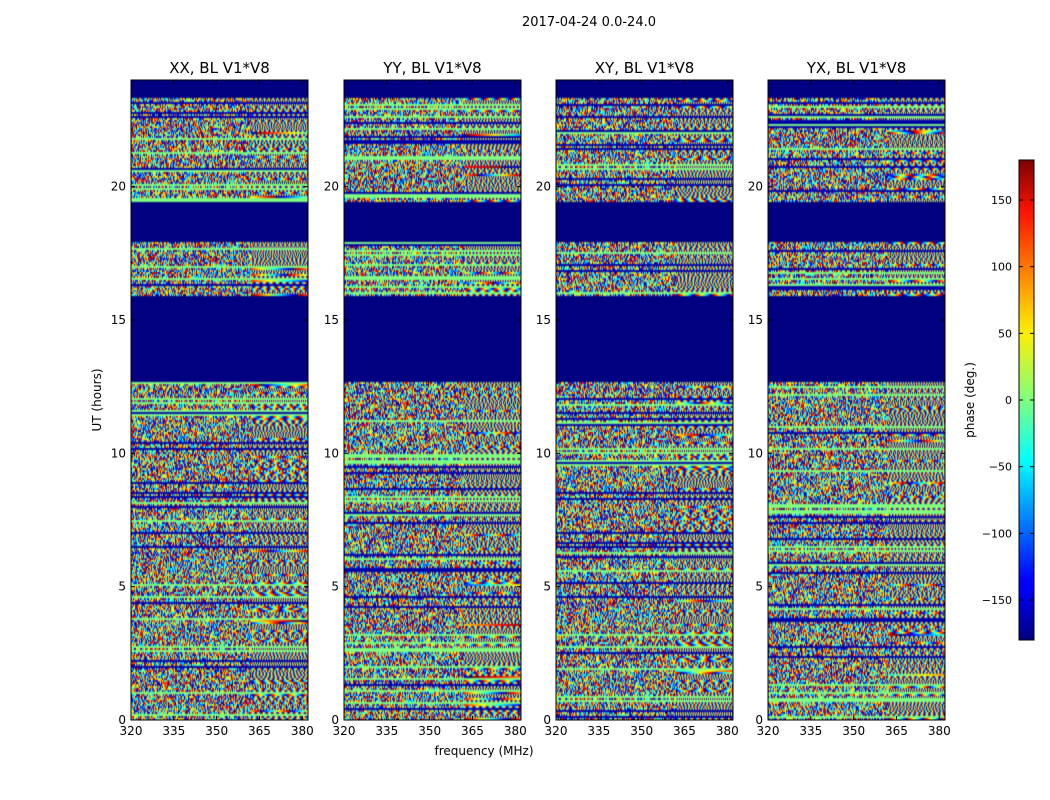 The width and height of the screenshot is (1050, 800). I want to click on colorbar-tick-label: −150, so click(997, 600).